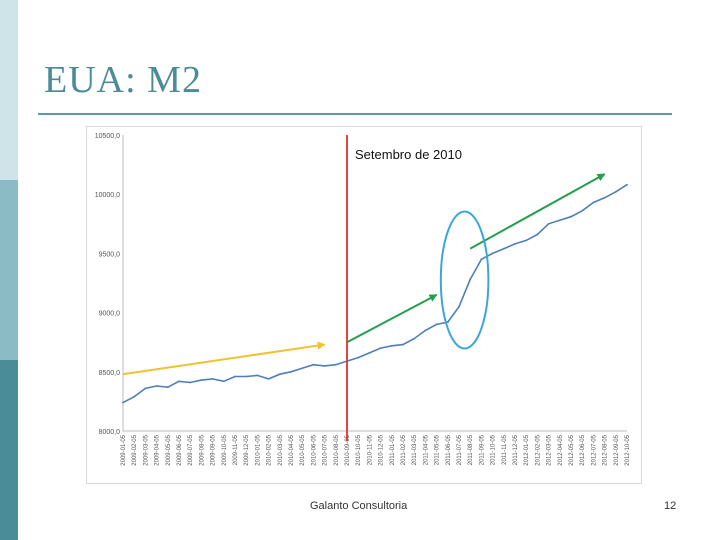 Image resolution: width=720 pixels, height=540 pixels. I want to click on x-tick-label: 2011-02-05, so click(404, 449).